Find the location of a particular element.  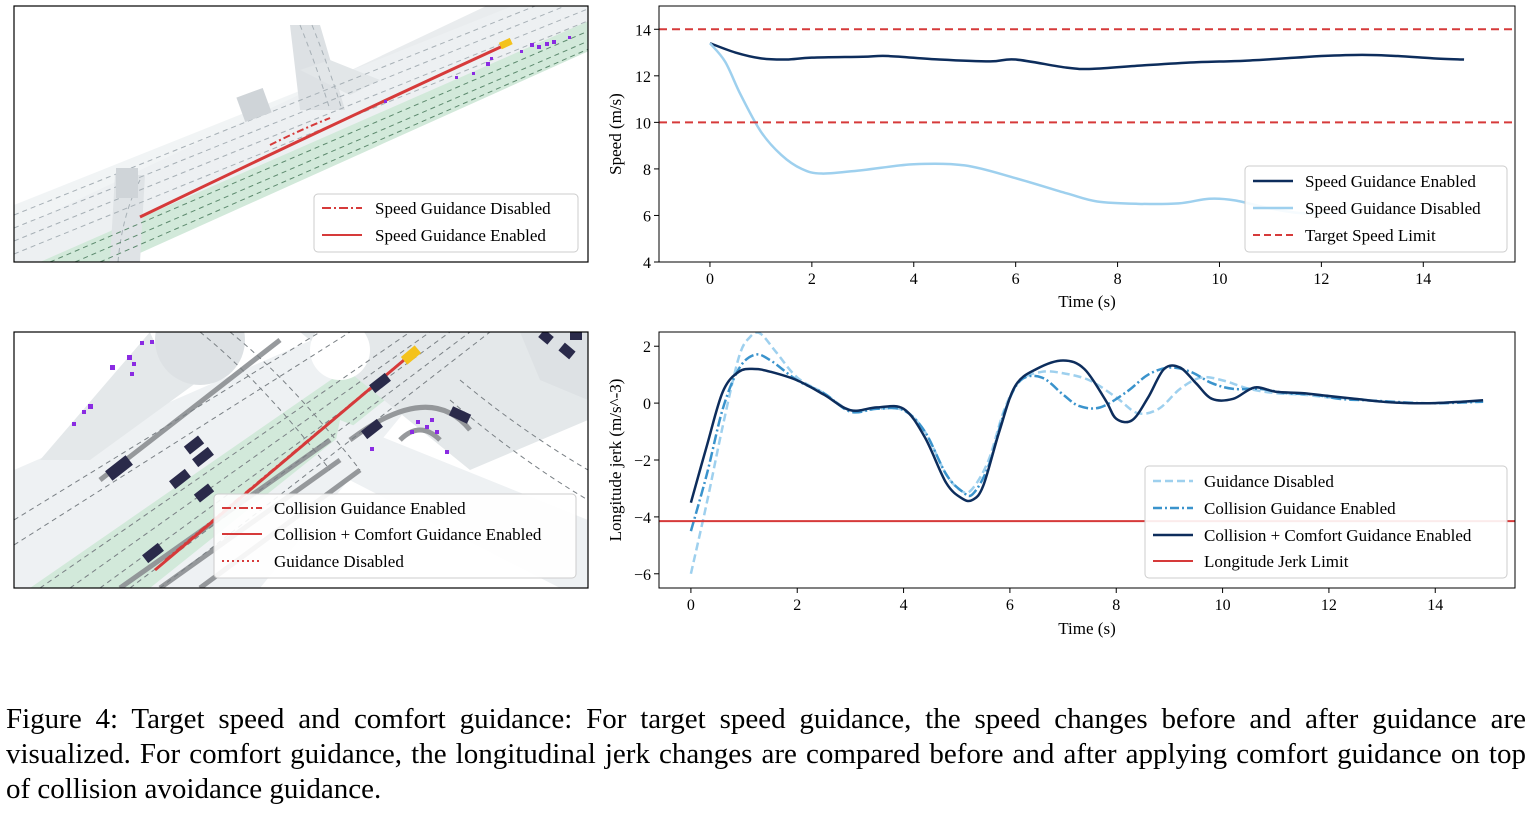

jerk-x-tick-label: 0 is located at coordinates (691, 605).